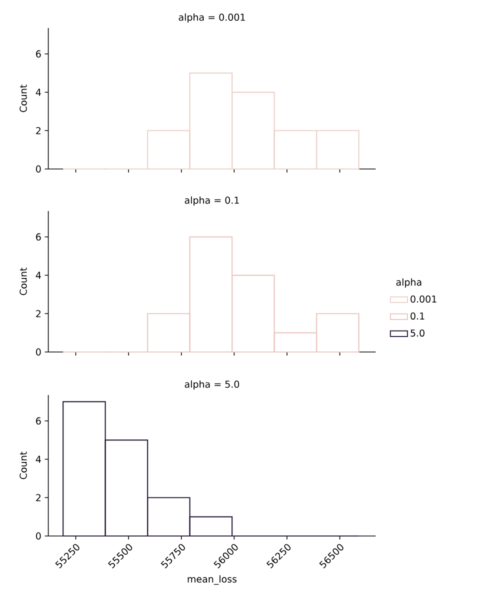  Describe the element at coordinates (417, 316) in the screenshot. I see `legend-label: 0.1` at that location.